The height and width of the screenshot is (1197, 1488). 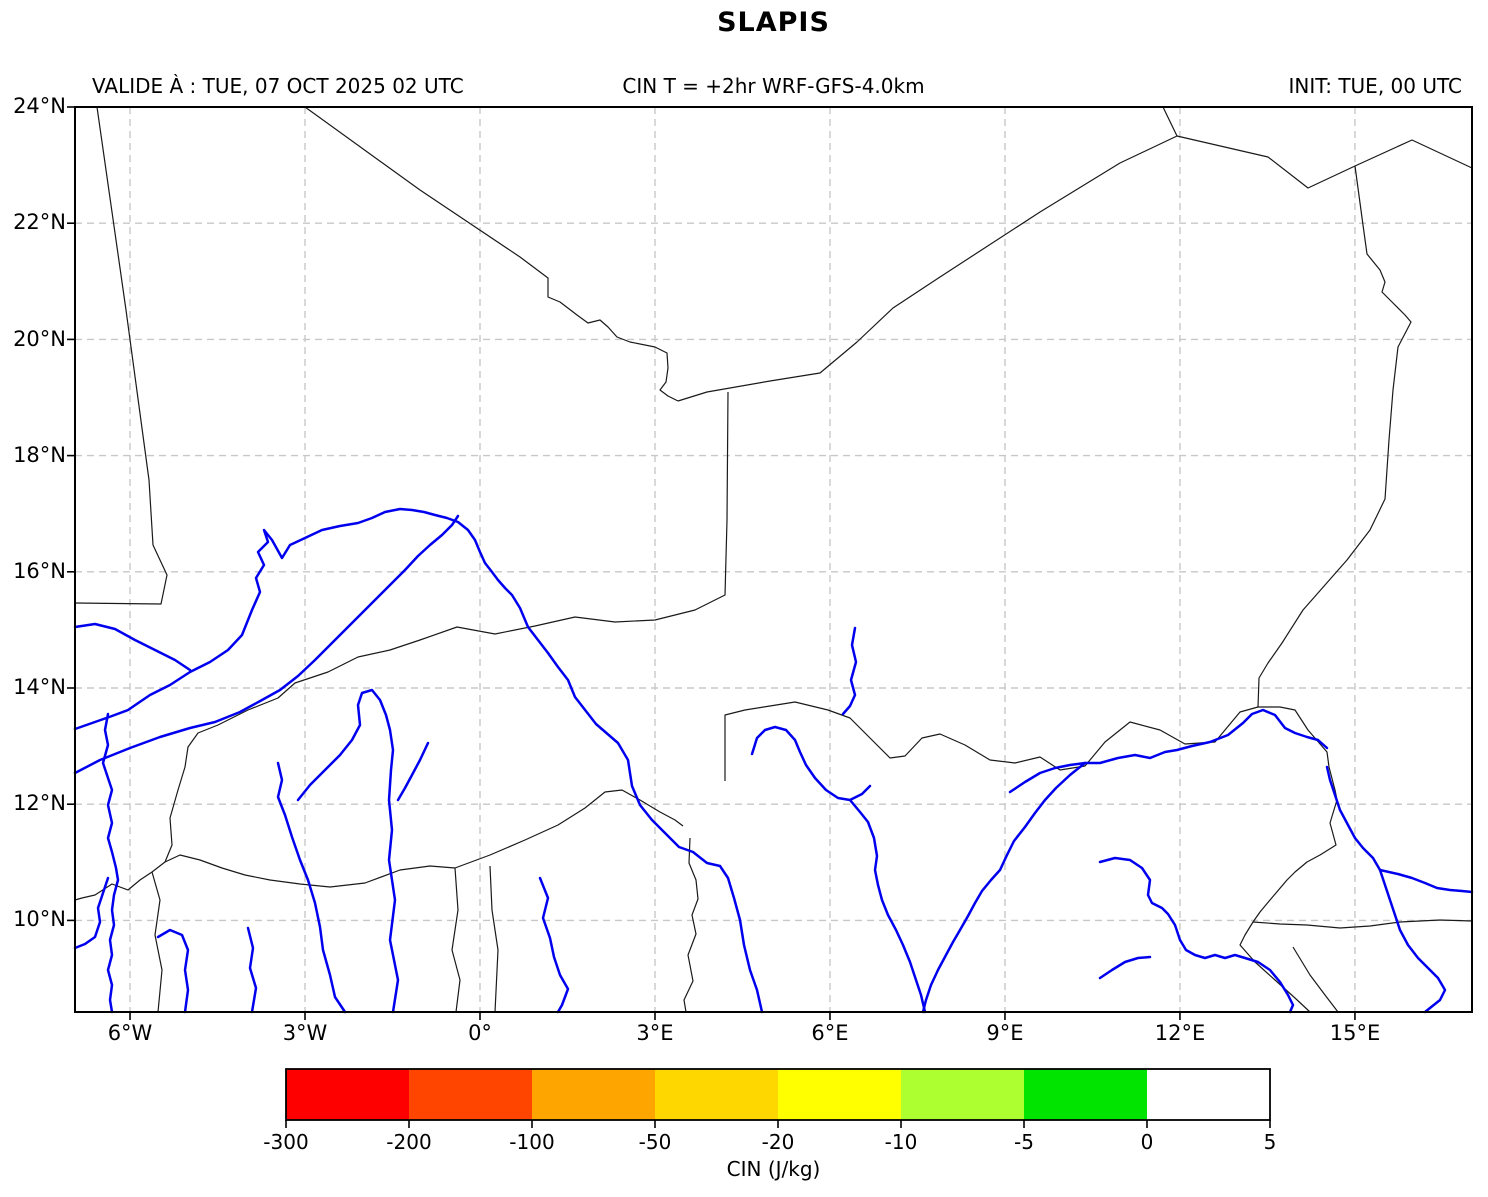 I want to click on x-tick-label: 9°E, so click(x=1005, y=1033).